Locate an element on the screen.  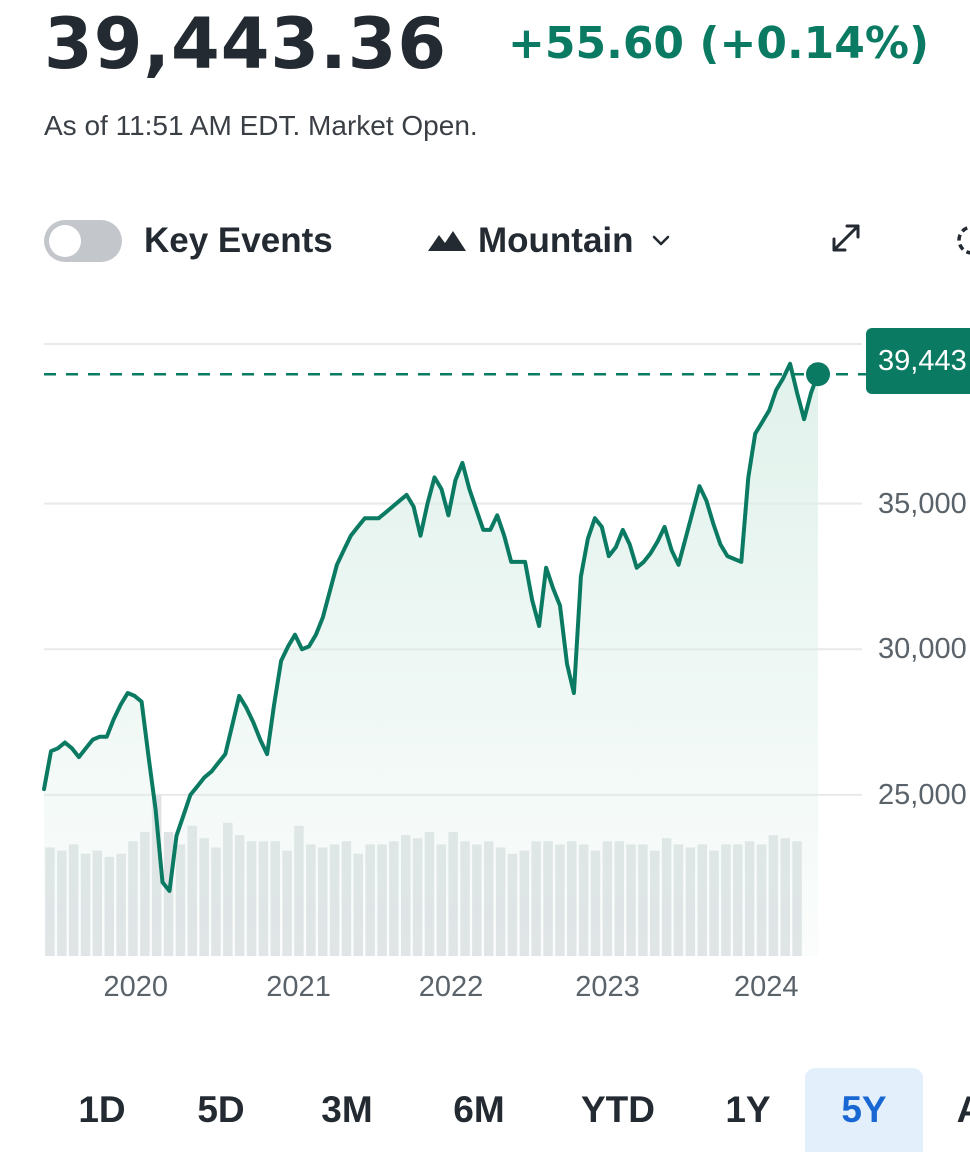
x-tick-label: 2021 is located at coordinates (298, 987).